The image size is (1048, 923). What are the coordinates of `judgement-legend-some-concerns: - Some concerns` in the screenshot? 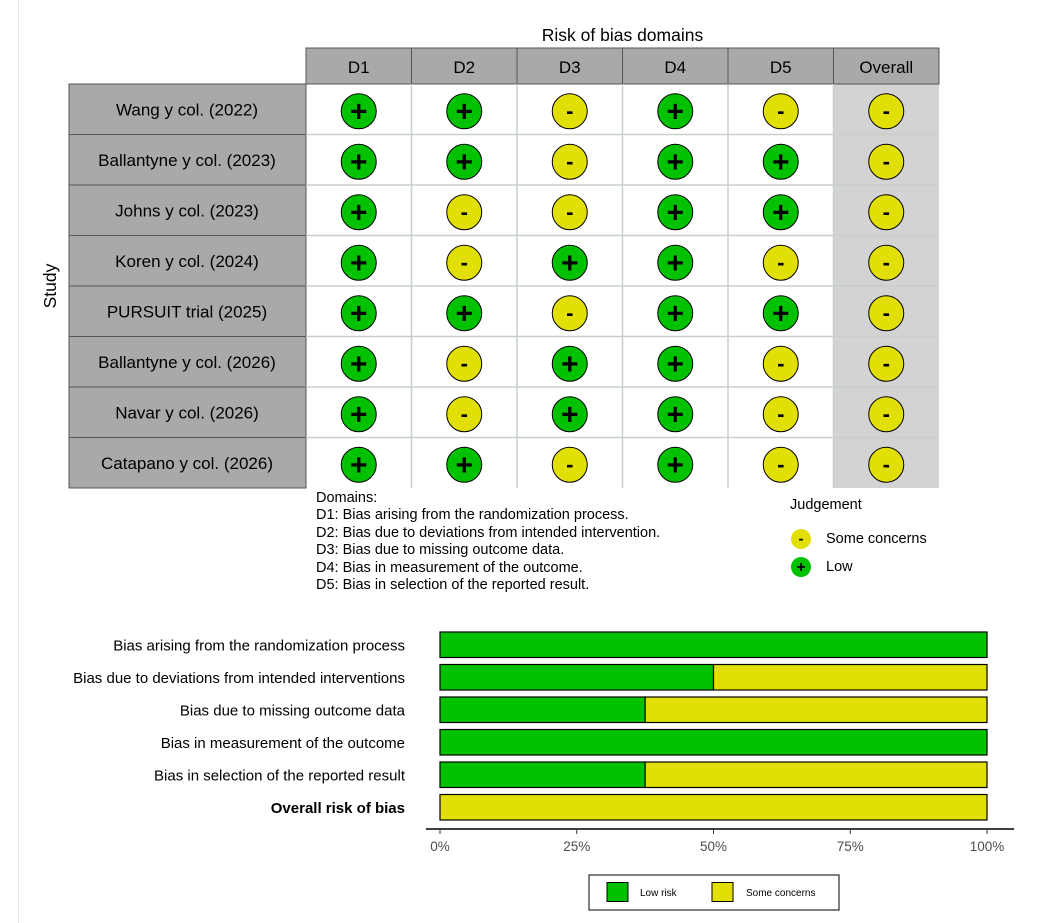 It's located at (858, 539).